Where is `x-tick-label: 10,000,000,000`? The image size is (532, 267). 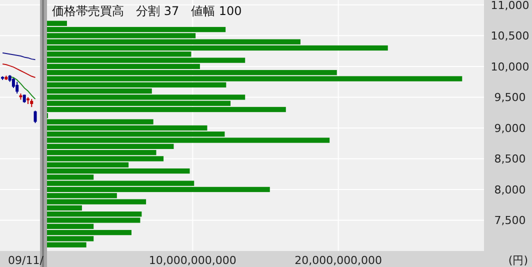 x-tick-label: 10,000,000,000 is located at coordinates (192, 260).